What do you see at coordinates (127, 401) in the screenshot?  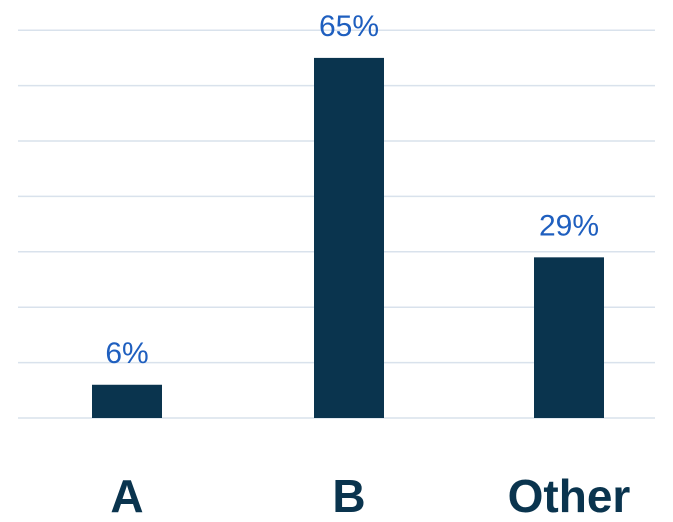 I see `bar-a` at bounding box center [127, 401].